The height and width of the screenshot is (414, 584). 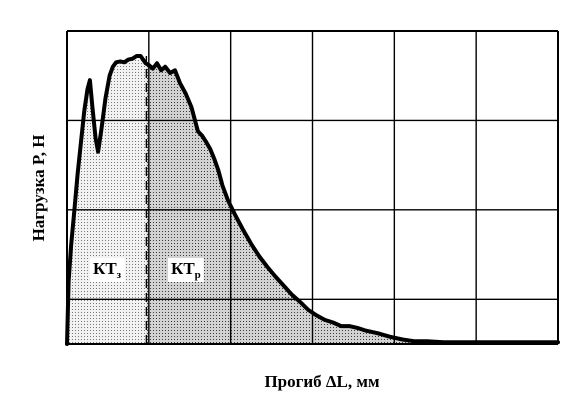 I want to click on region-left-label-sub: з, so click(x=119, y=275).